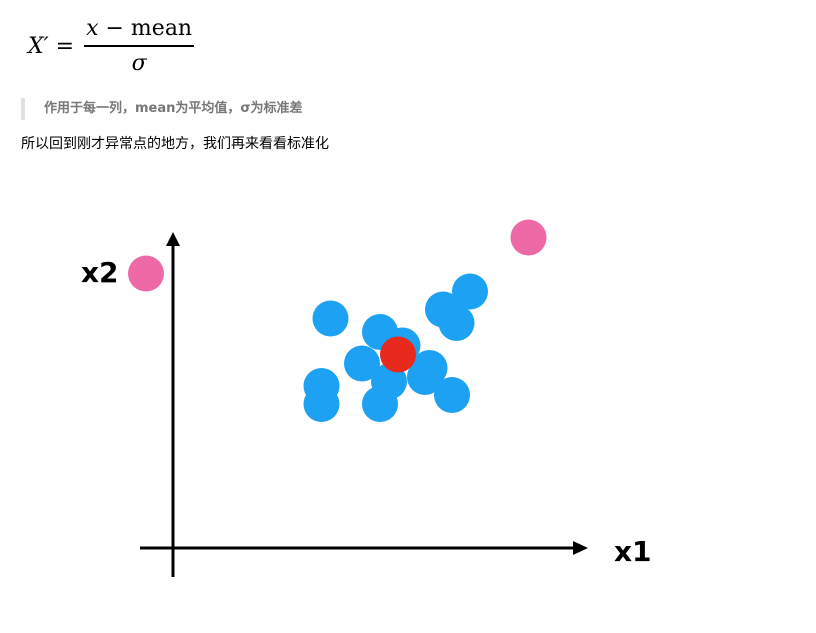 The width and height of the screenshot is (816, 633). I want to click on paragraph-text: 所以回到刚才异常点的地方，我们再来看看标准化, so click(175, 144).